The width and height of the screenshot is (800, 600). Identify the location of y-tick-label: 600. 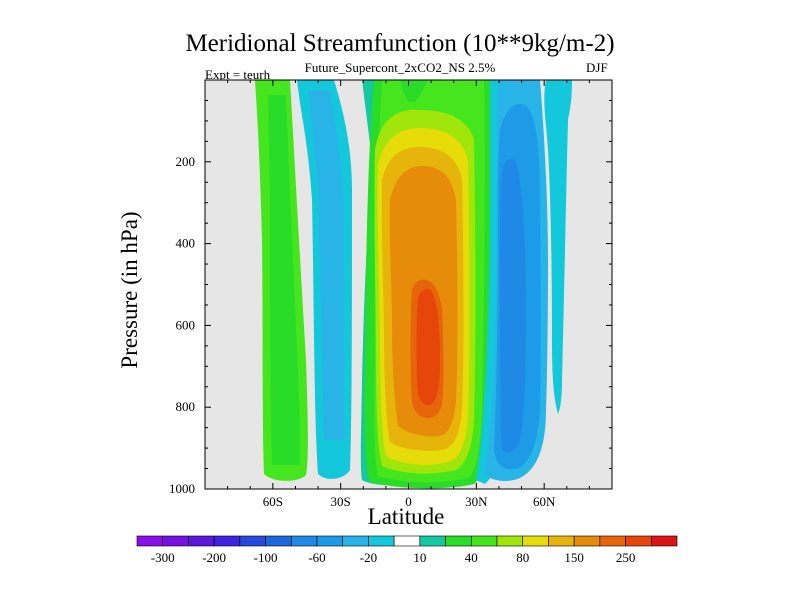
(186, 324).